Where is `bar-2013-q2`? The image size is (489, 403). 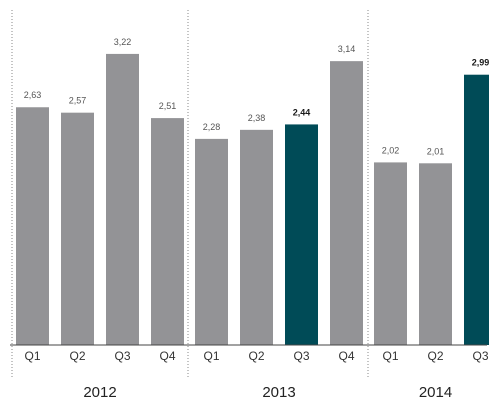
bar-2013-q2 is located at coordinates (256, 237).